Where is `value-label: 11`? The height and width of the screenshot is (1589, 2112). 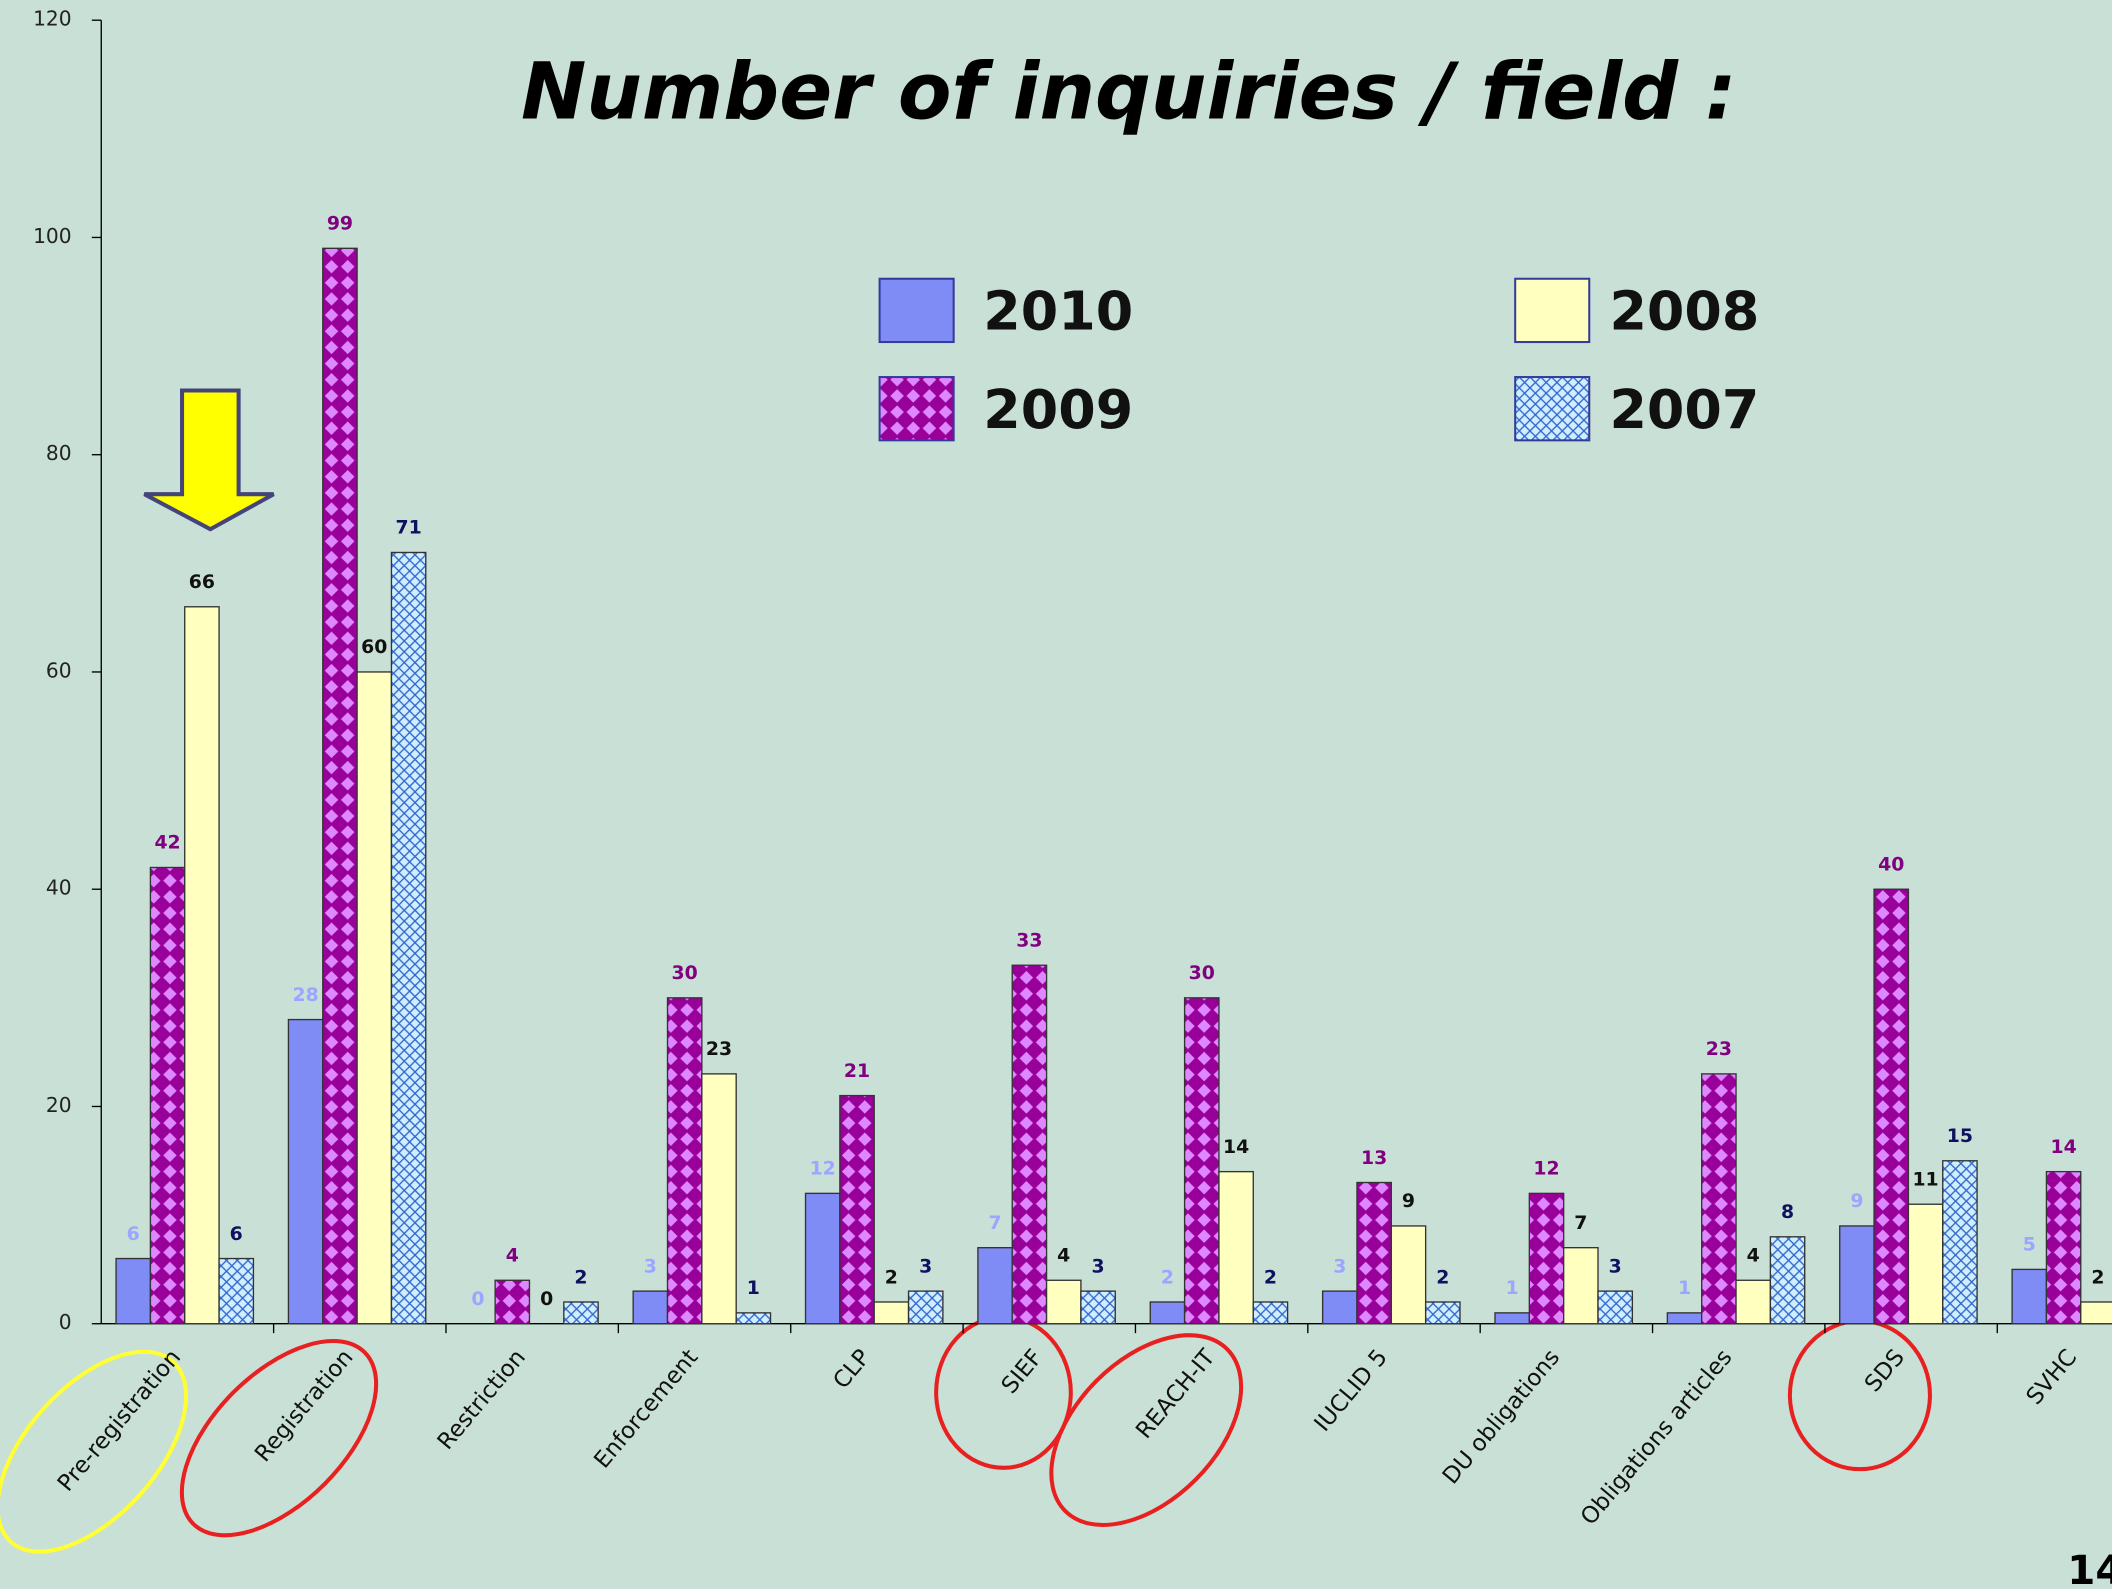
value-label: 11 is located at coordinates (1925, 1179).